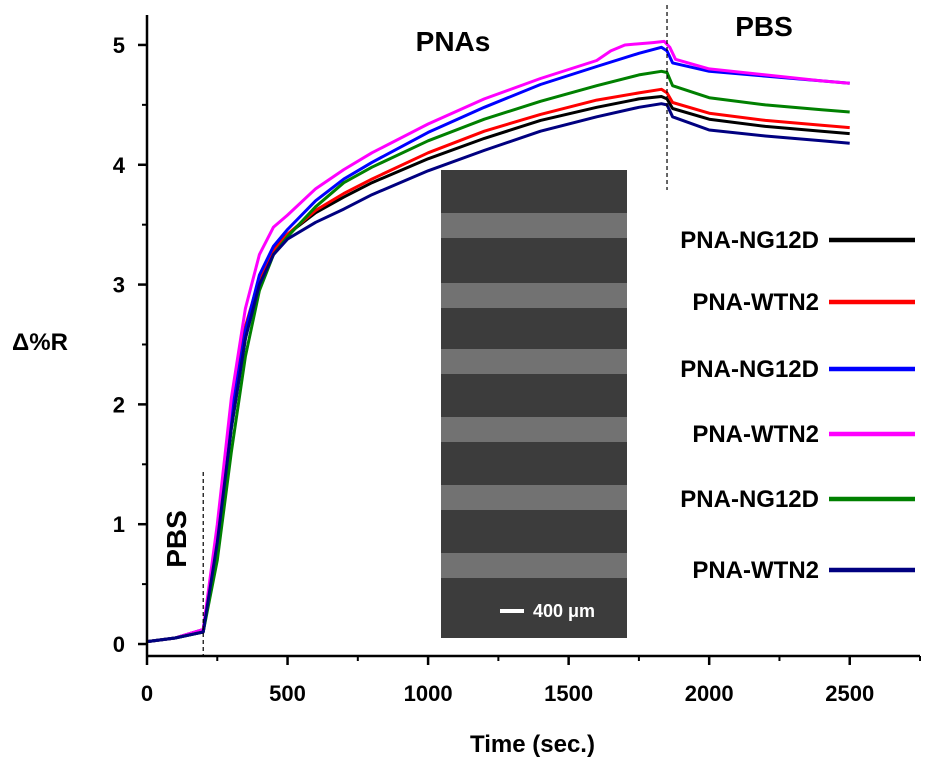  What do you see at coordinates (119, 45) in the screenshot?
I see `y-tick-label: 5` at bounding box center [119, 45].